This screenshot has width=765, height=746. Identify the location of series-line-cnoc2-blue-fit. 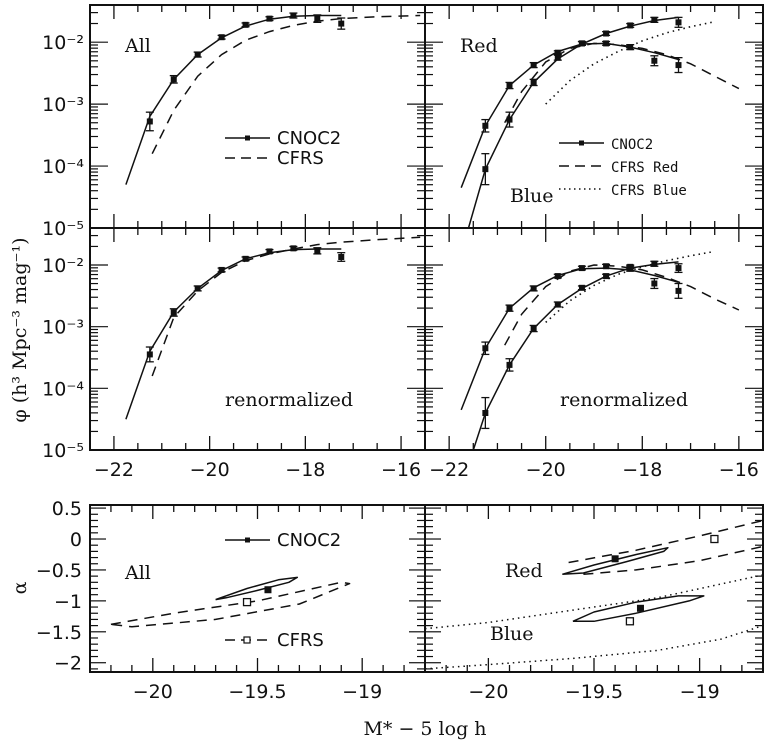
(575, 355).